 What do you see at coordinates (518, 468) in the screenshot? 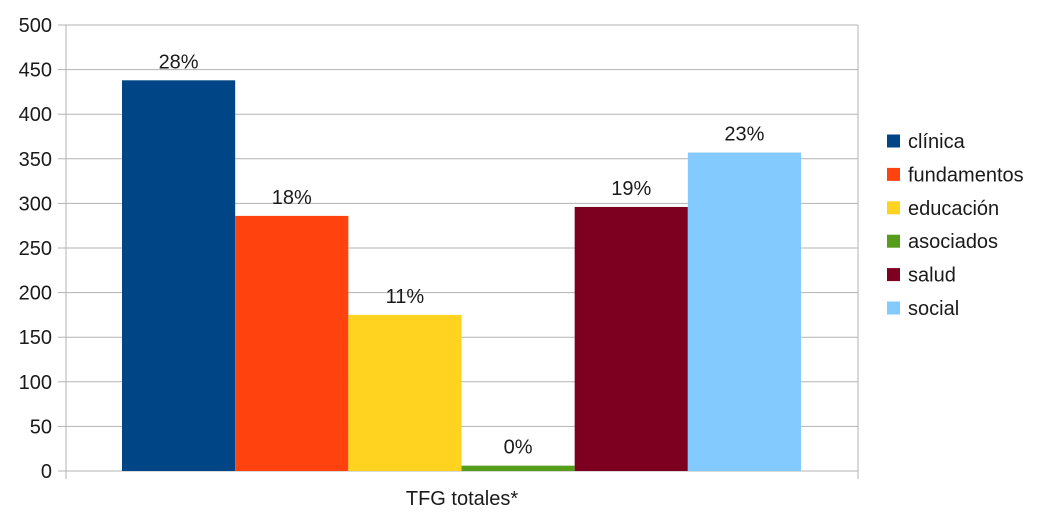
I see `bar-asociados` at bounding box center [518, 468].